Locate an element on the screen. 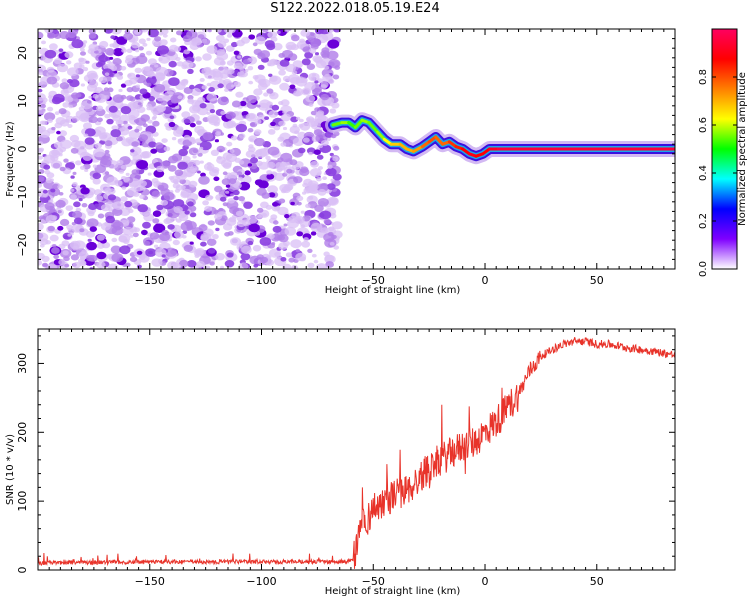  colorbar-tick-label: 0.4 is located at coordinates (703, 173).